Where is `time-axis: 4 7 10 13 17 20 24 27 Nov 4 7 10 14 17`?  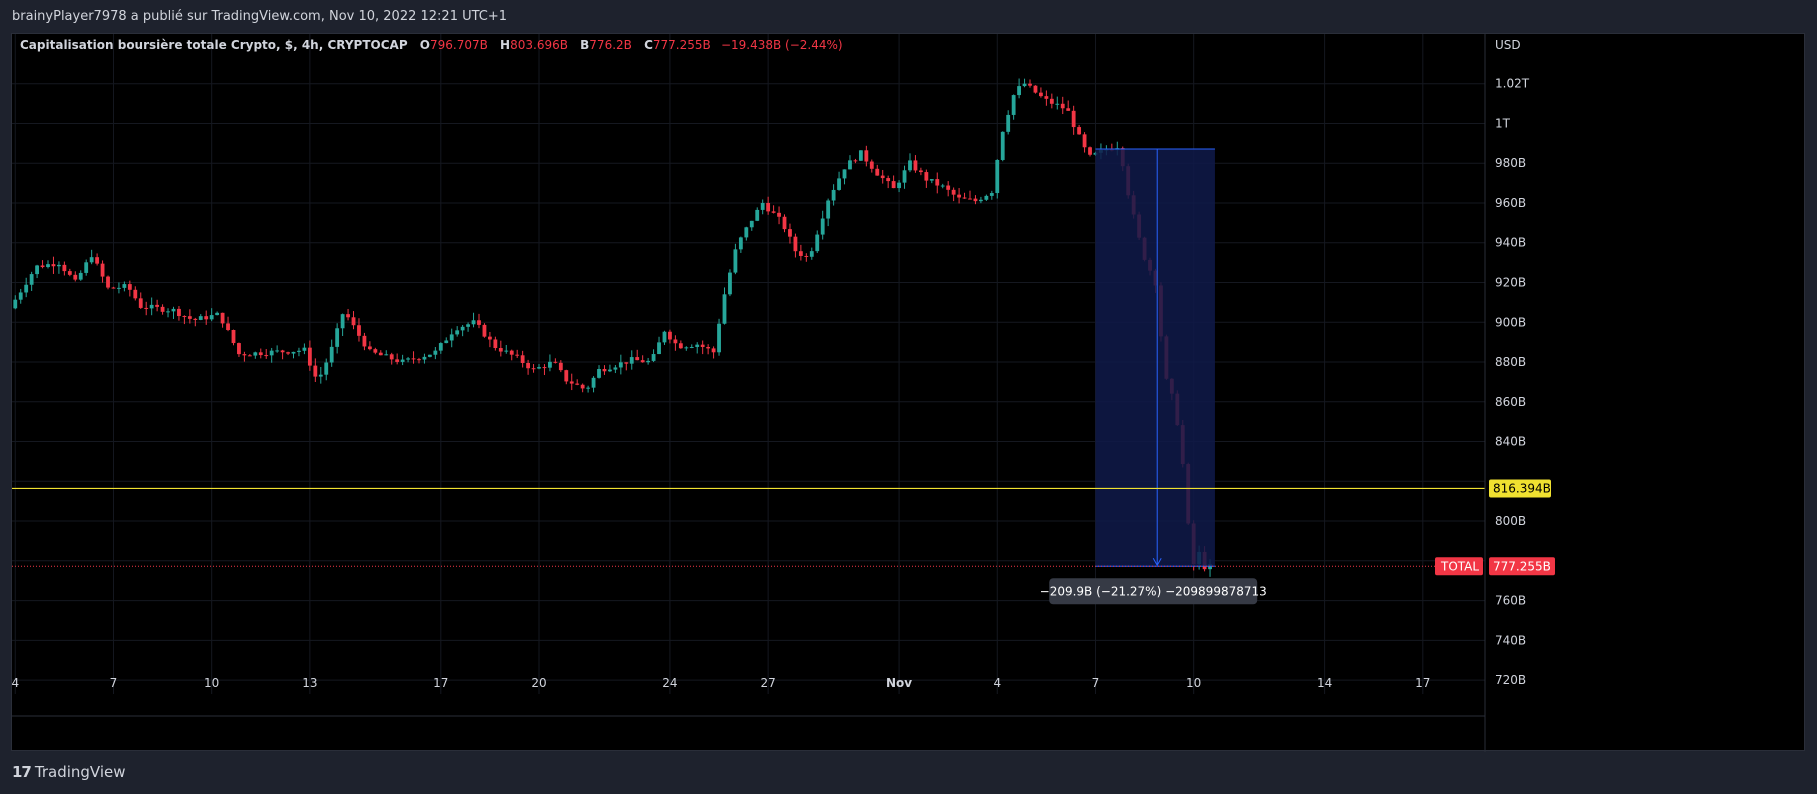 time-axis: 4 7 10 13 17 20 24 27 Nov 4 7 10 14 17 is located at coordinates (748, 696).